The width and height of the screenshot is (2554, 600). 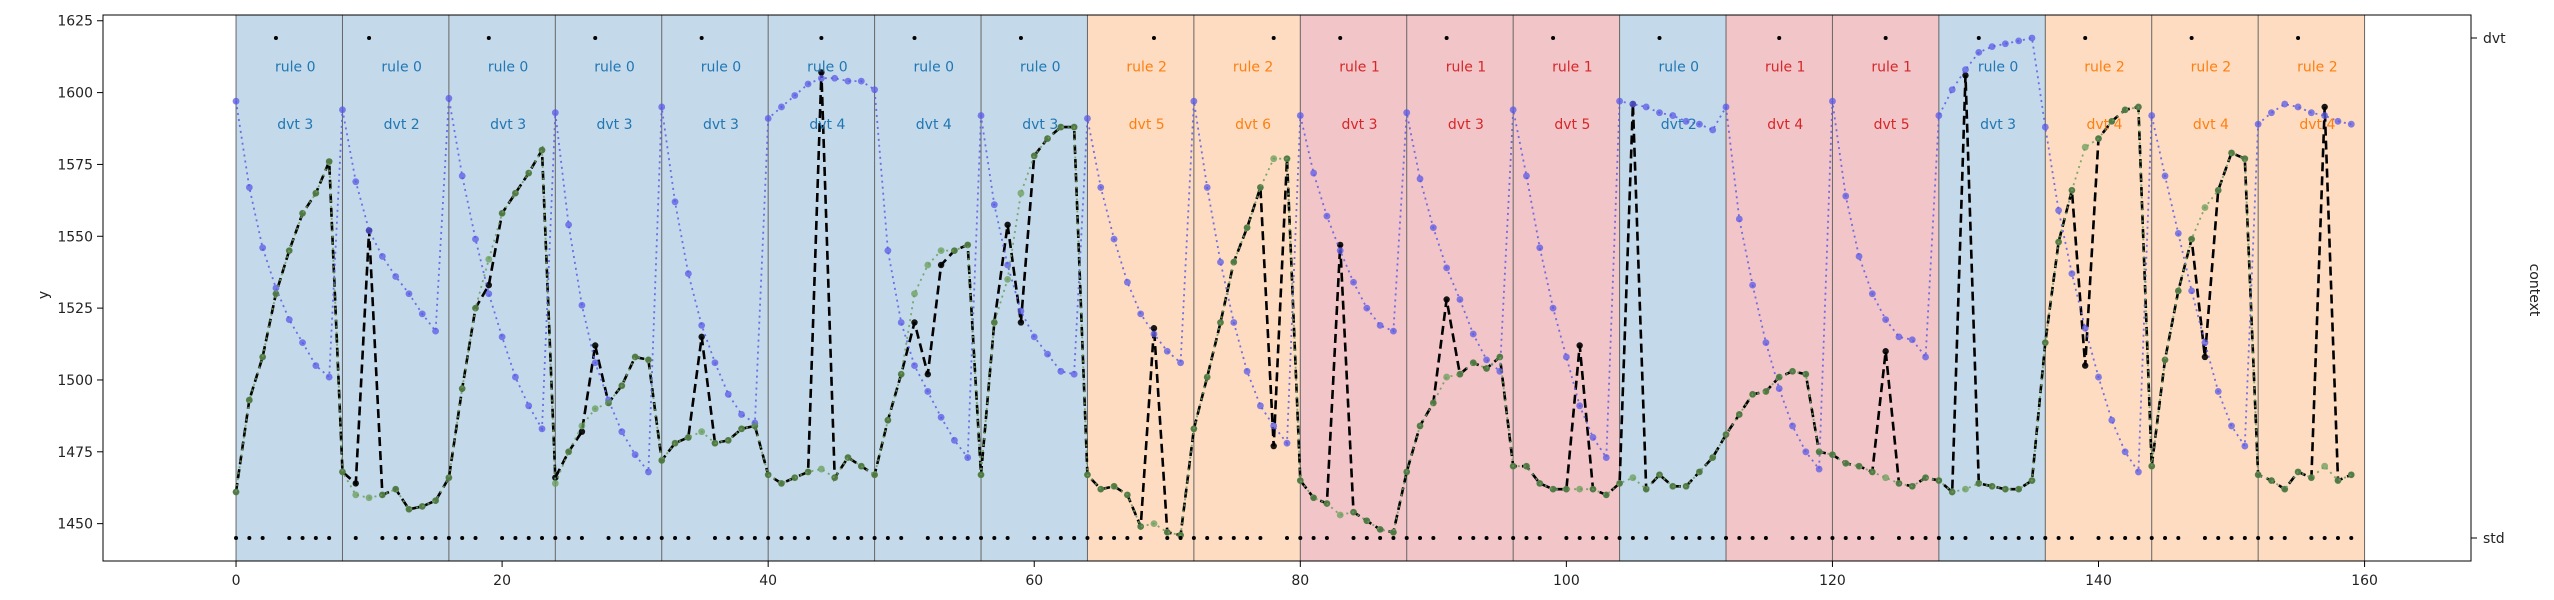 What do you see at coordinates (1466, 125) in the screenshot?
I see `segment-dvt-label-11: dvt 3` at bounding box center [1466, 125].